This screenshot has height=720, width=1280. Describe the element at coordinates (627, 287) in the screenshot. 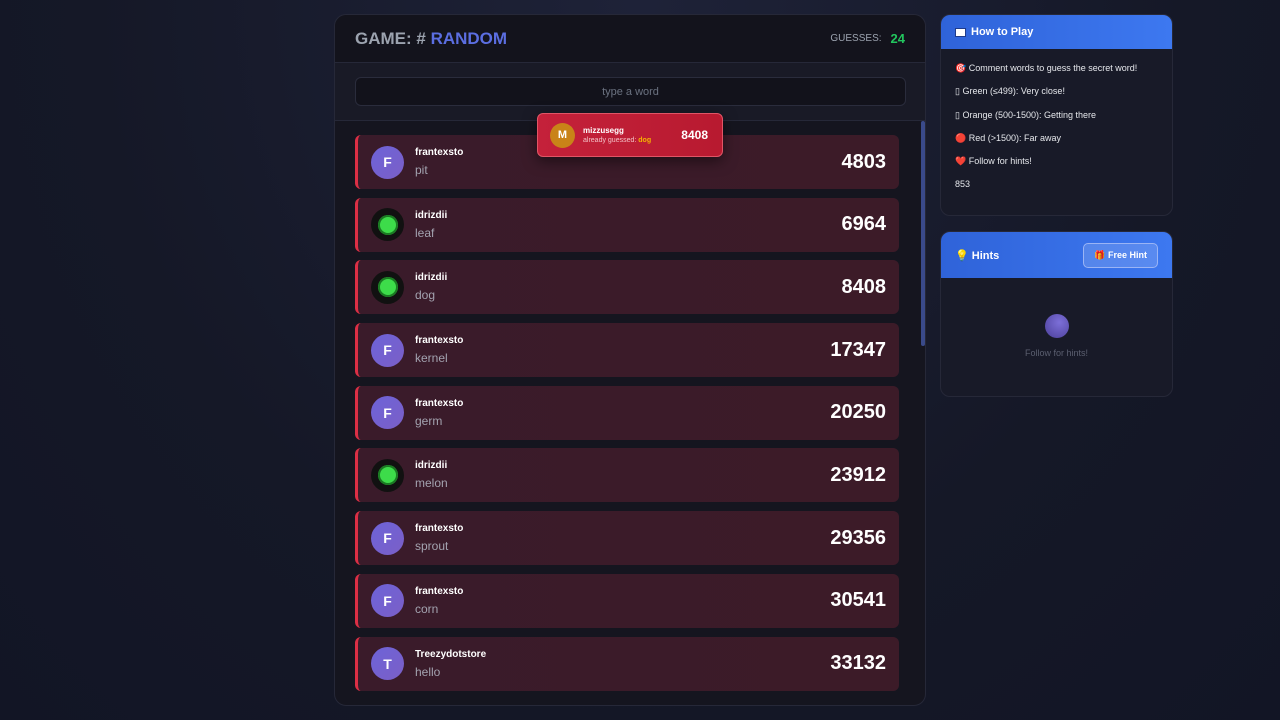

I see `guess-row: idrizdii dog 8408` at that location.